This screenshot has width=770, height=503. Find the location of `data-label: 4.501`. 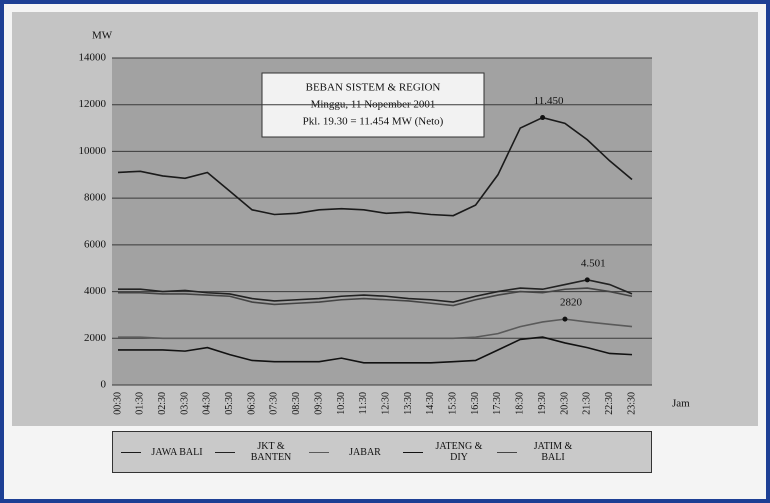

data-label: 4.501 is located at coordinates (593, 263).